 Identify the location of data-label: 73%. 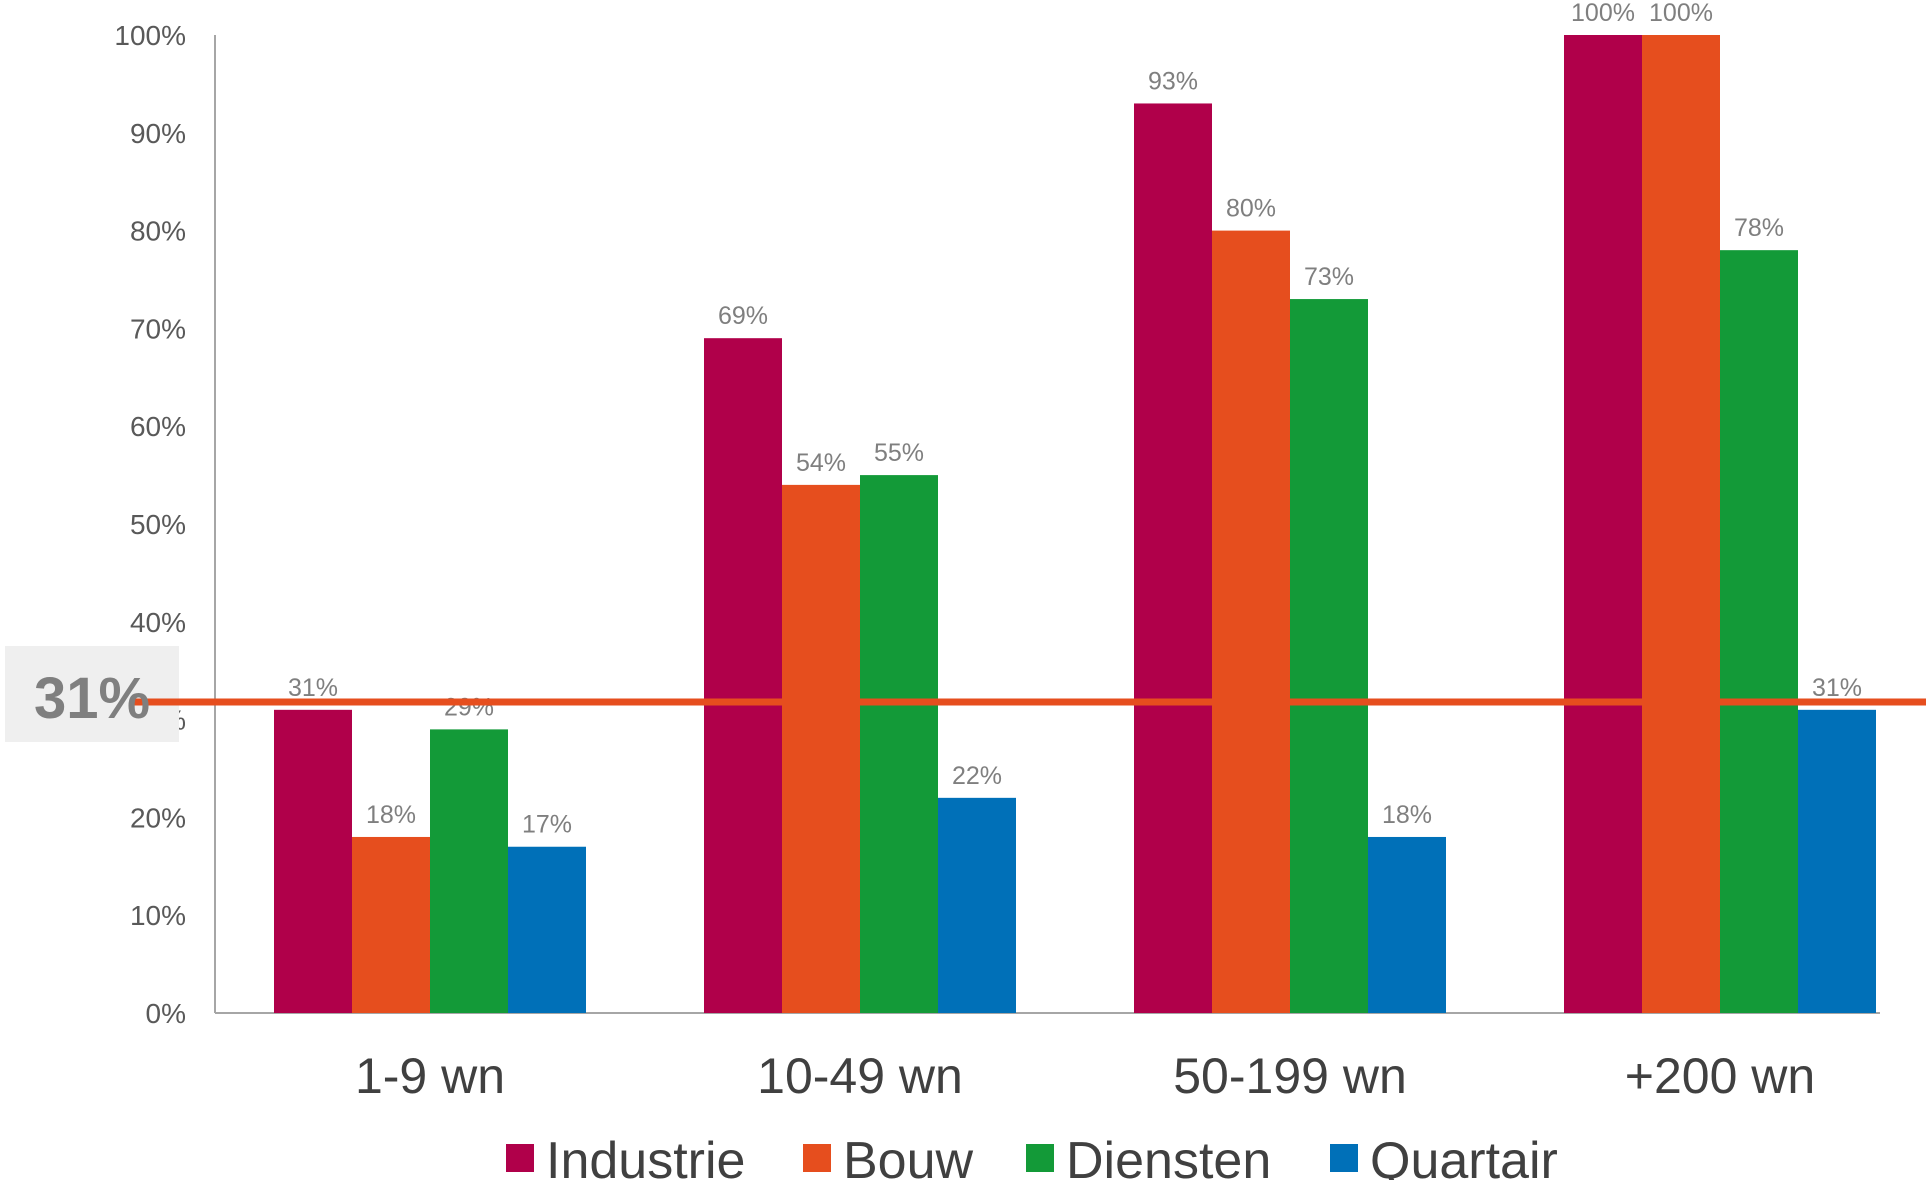
(1329, 277).